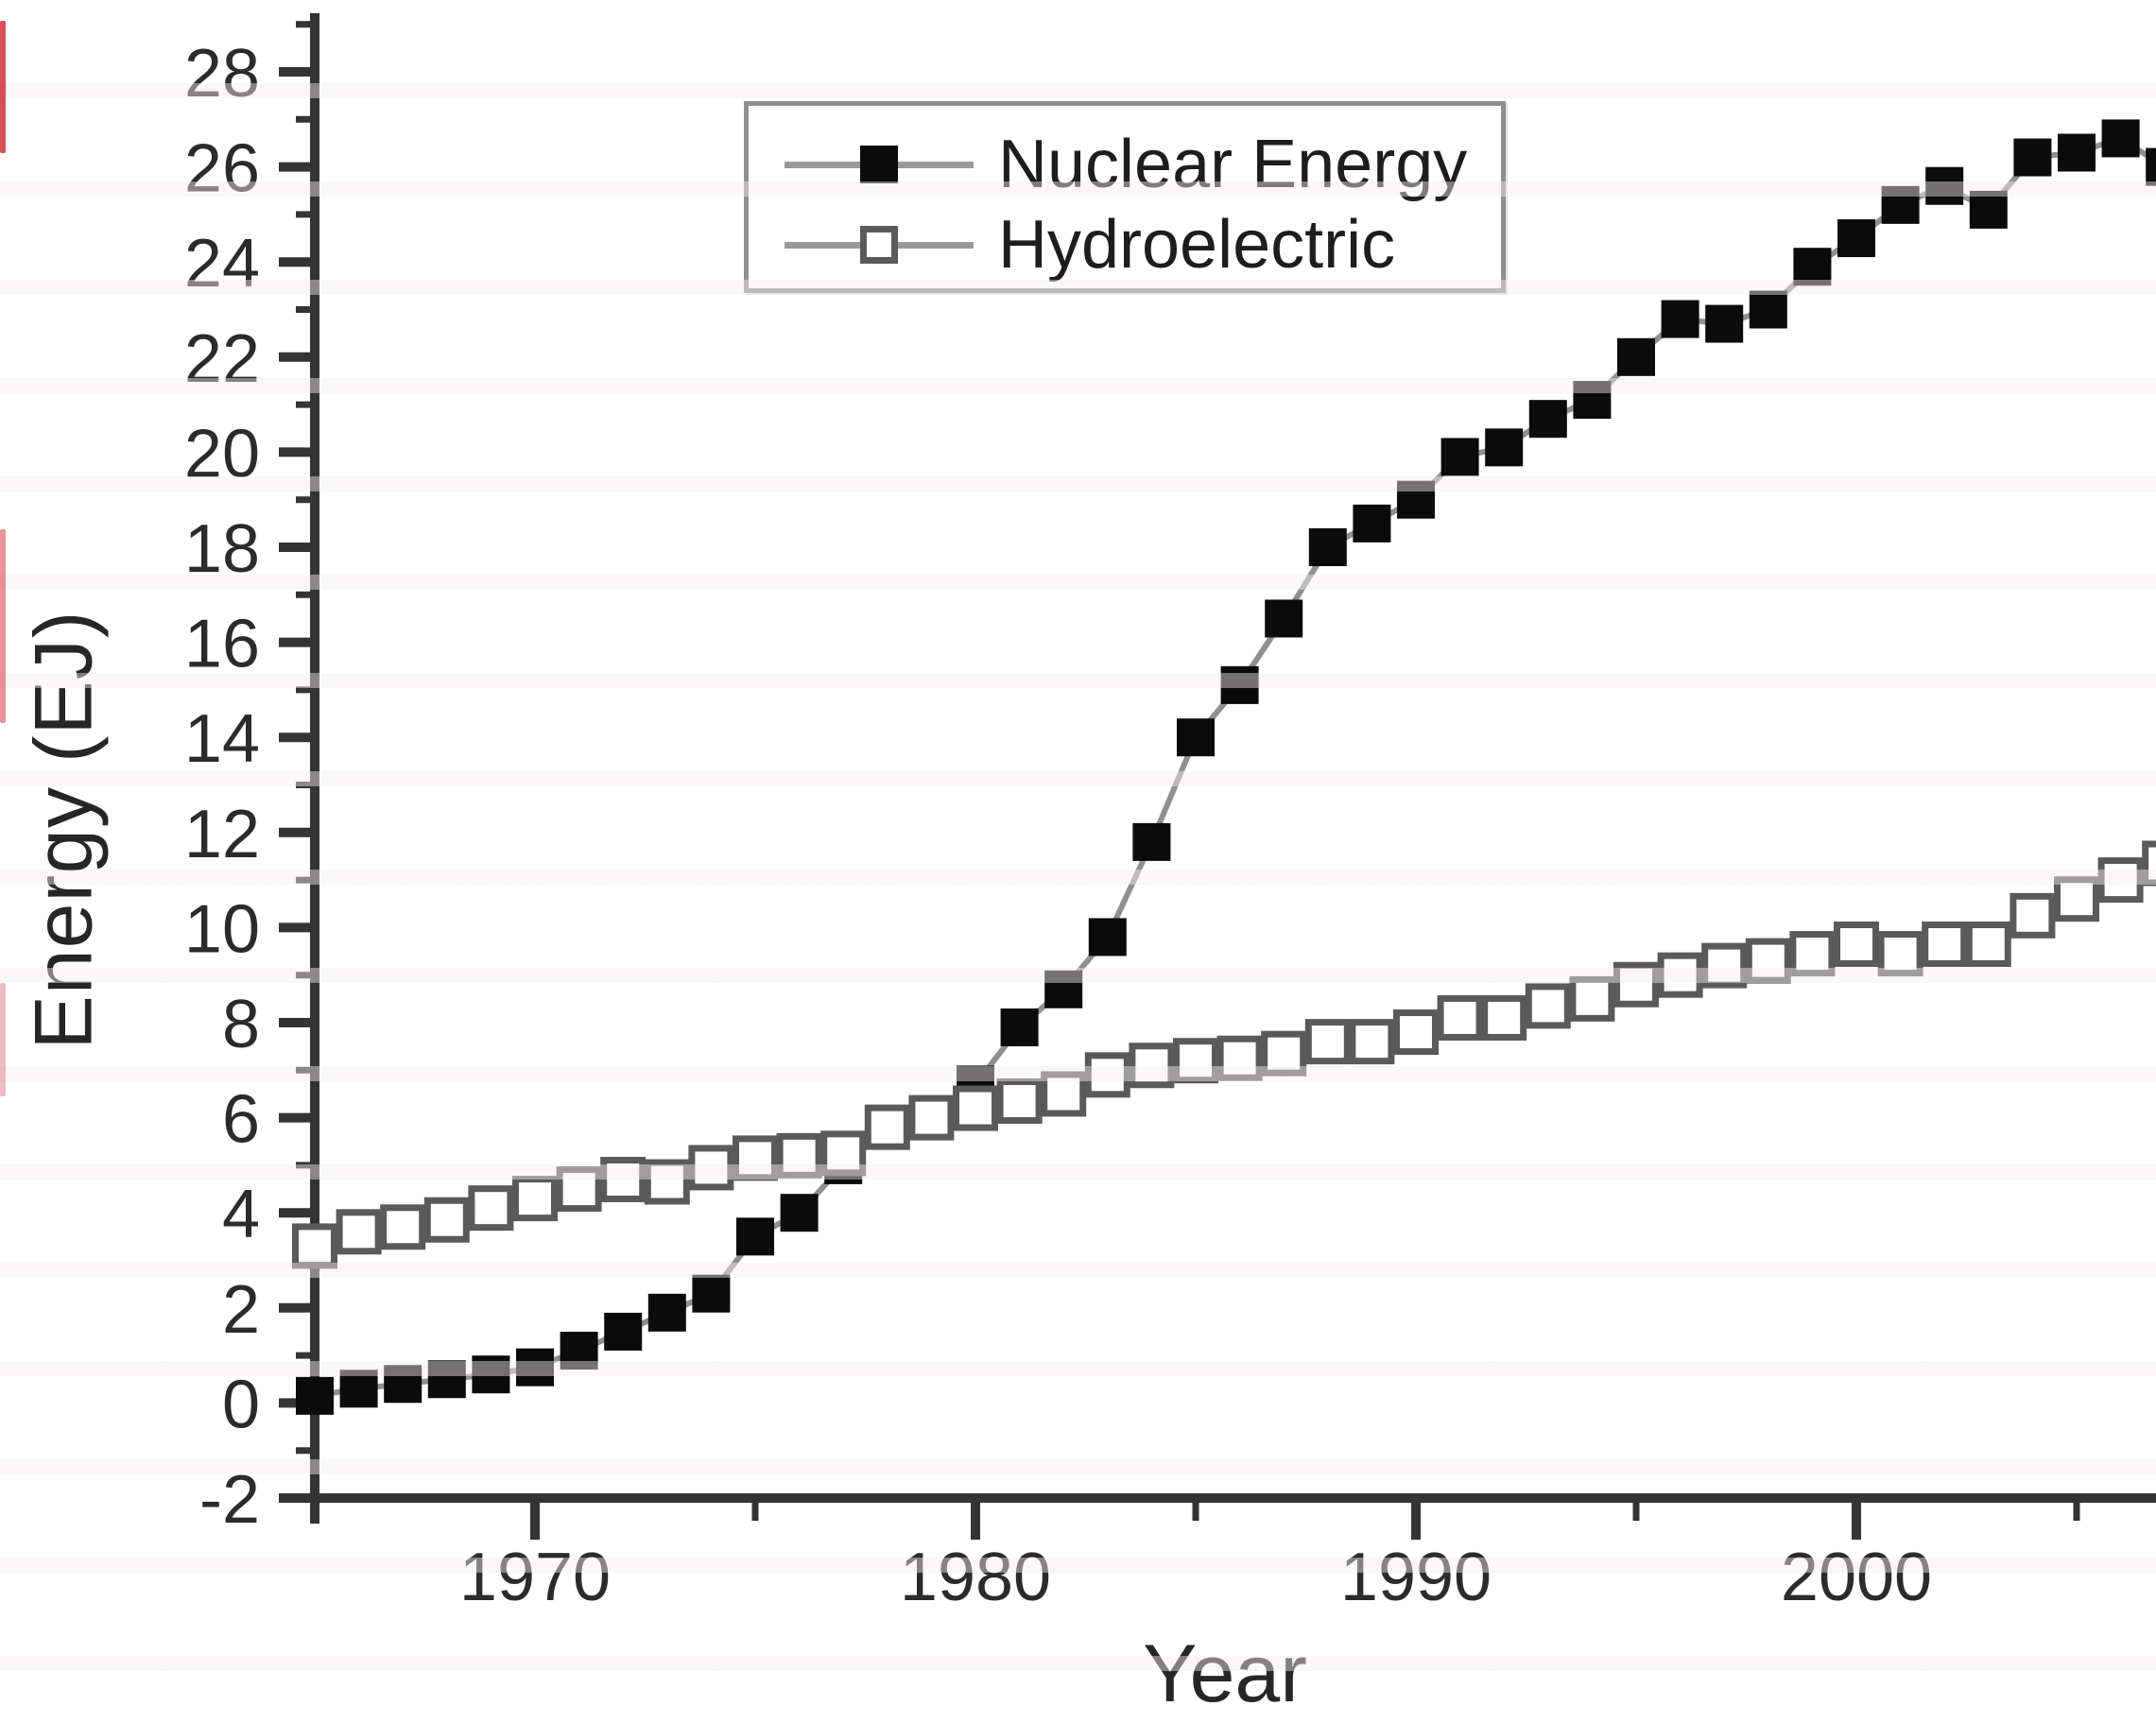 This screenshot has height=1723, width=2156. What do you see at coordinates (222, 929) in the screenshot?
I see `y-tick-label: 10` at bounding box center [222, 929].